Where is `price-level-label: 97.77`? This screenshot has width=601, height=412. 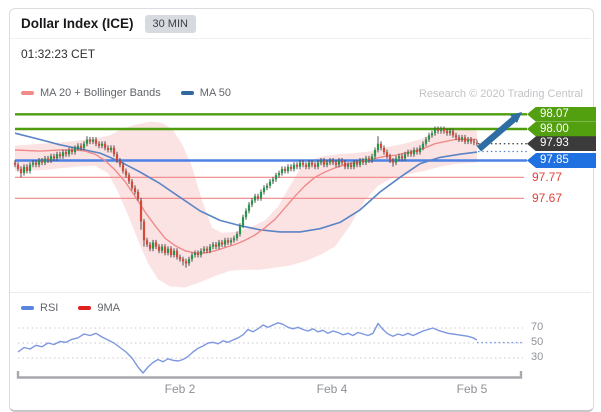
price-level-label: 97.77 is located at coordinates (547, 177).